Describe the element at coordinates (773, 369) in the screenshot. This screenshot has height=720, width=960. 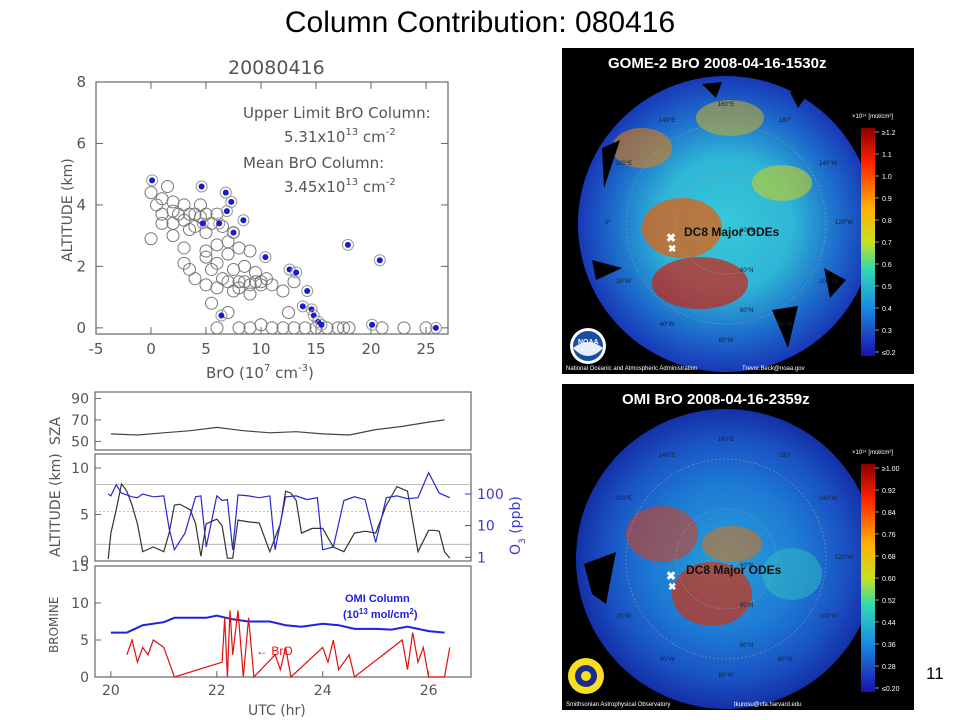
I see `gome2-footer-right: Trevor.Beck@noaa.gov` at that location.